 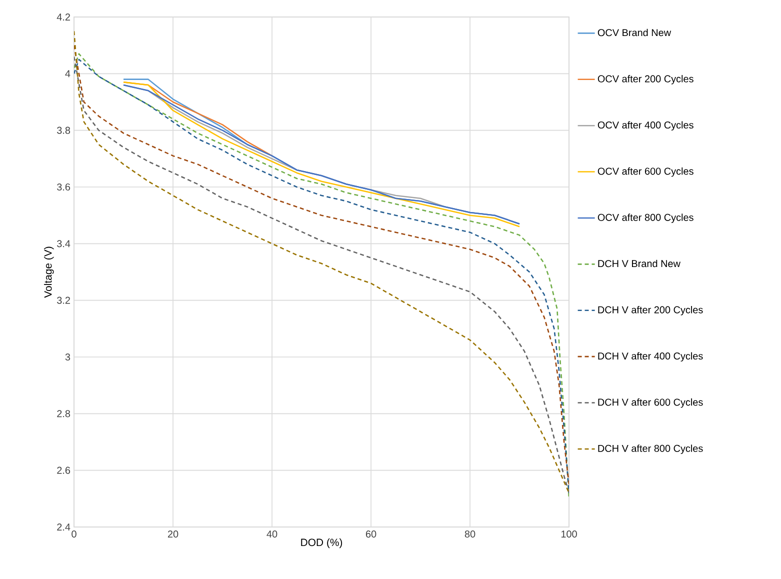 What do you see at coordinates (63, 17) in the screenshot?
I see `y-tick-label: 4.2` at bounding box center [63, 17].